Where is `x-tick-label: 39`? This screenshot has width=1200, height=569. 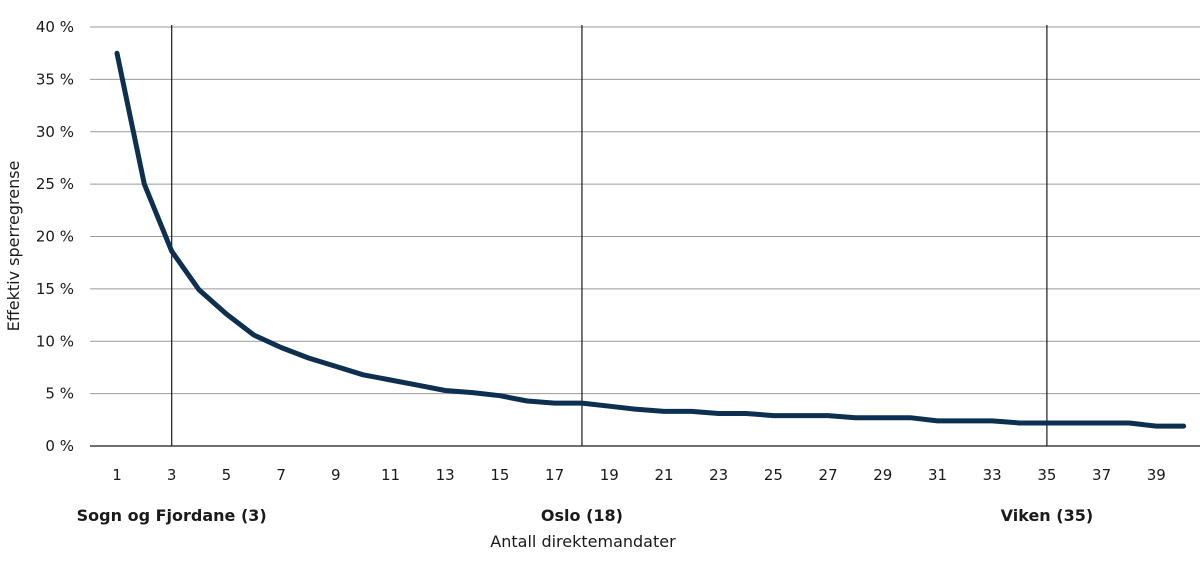 x-tick-label: 39 is located at coordinates (1156, 475).